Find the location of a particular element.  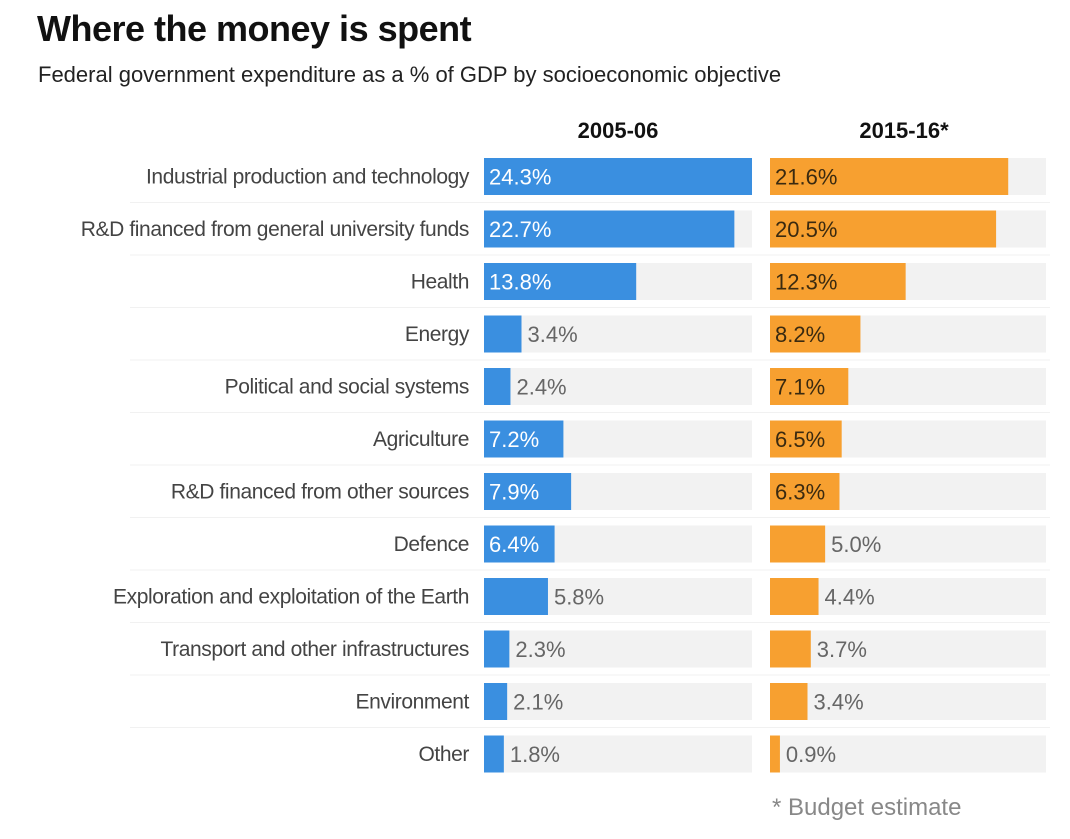

data-label: 4.4% is located at coordinates (850, 597).